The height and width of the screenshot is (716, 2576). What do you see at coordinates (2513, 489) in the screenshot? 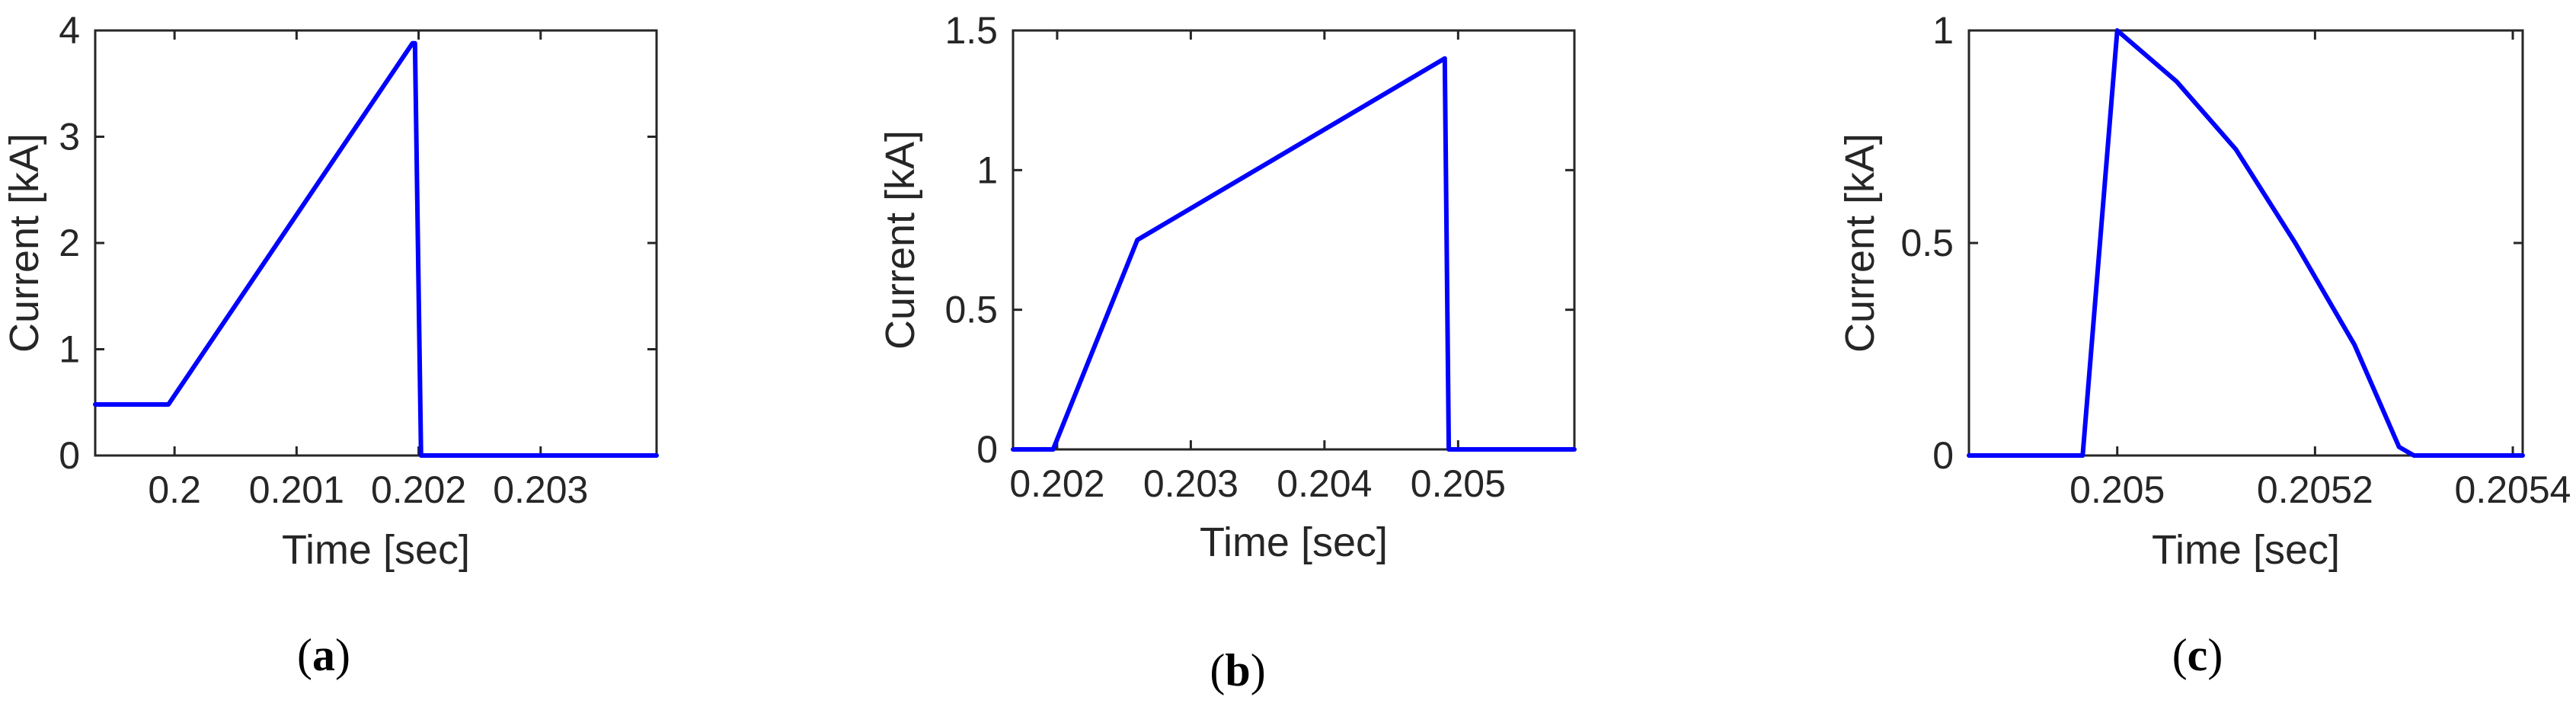
I see `x-tick-label: 0.2054` at bounding box center [2513, 489].